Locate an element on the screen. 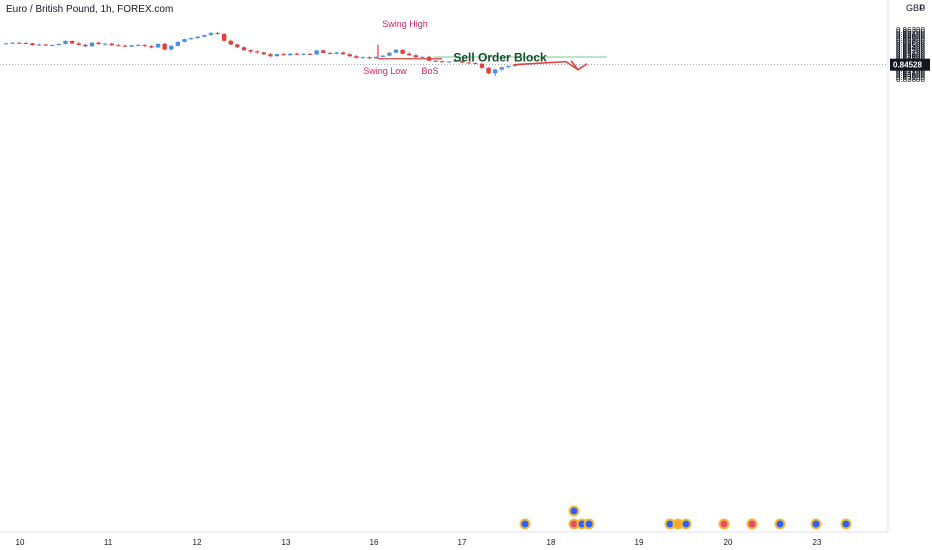 The width and height of the screenshot is (932, 550). price-tick-label: 0.85500 is located at coordinates (910, 46).